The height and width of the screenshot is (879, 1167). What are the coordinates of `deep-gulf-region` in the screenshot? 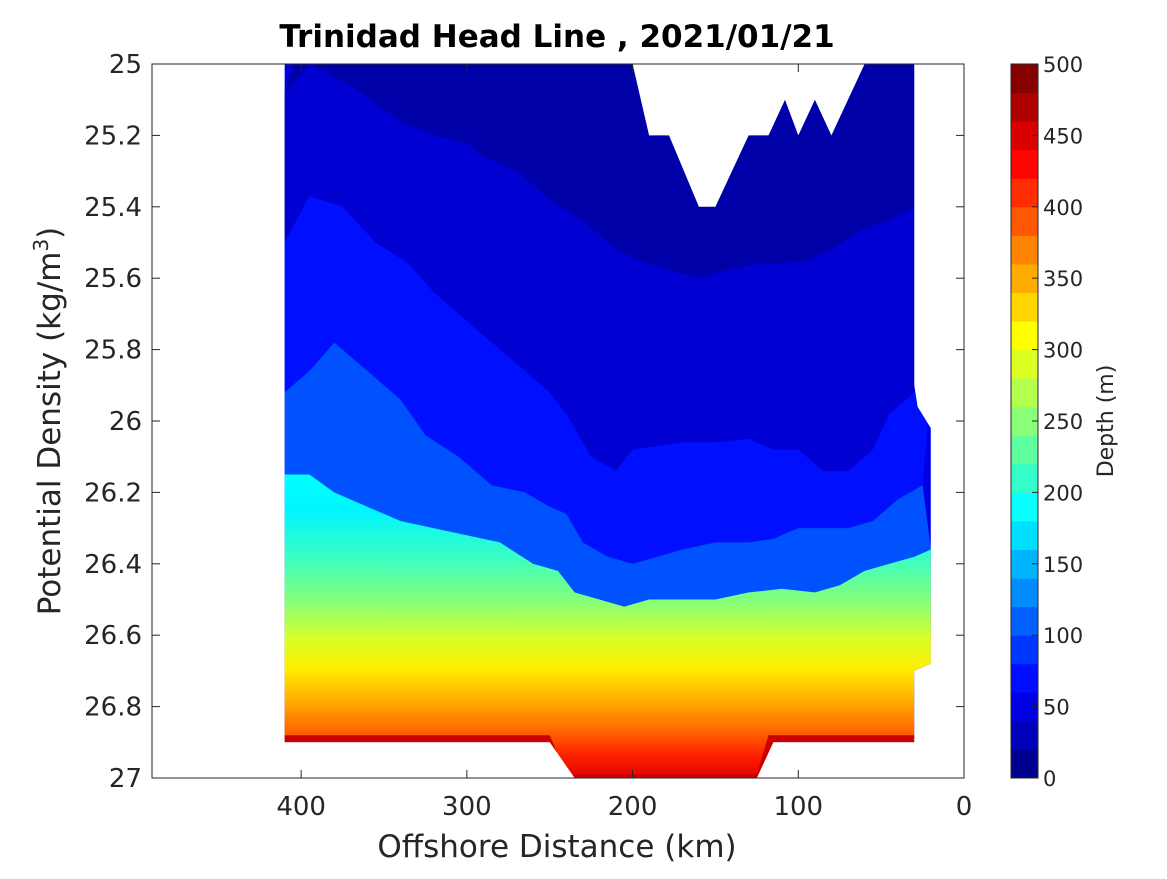 It's located at (599, 756).